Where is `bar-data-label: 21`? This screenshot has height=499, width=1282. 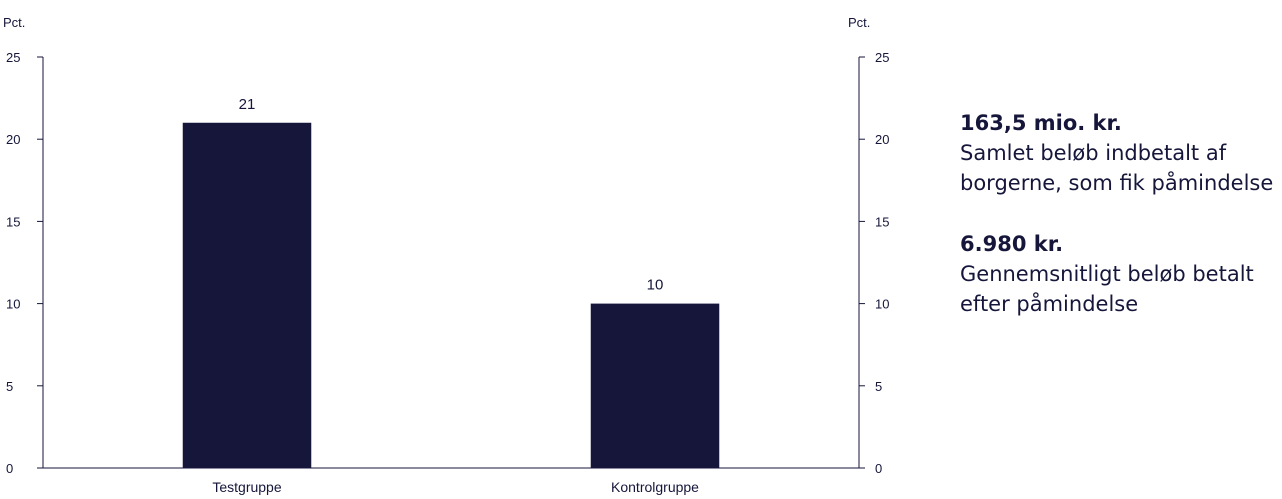
bar-data-label: 21 is located at coordinates (247, 104).